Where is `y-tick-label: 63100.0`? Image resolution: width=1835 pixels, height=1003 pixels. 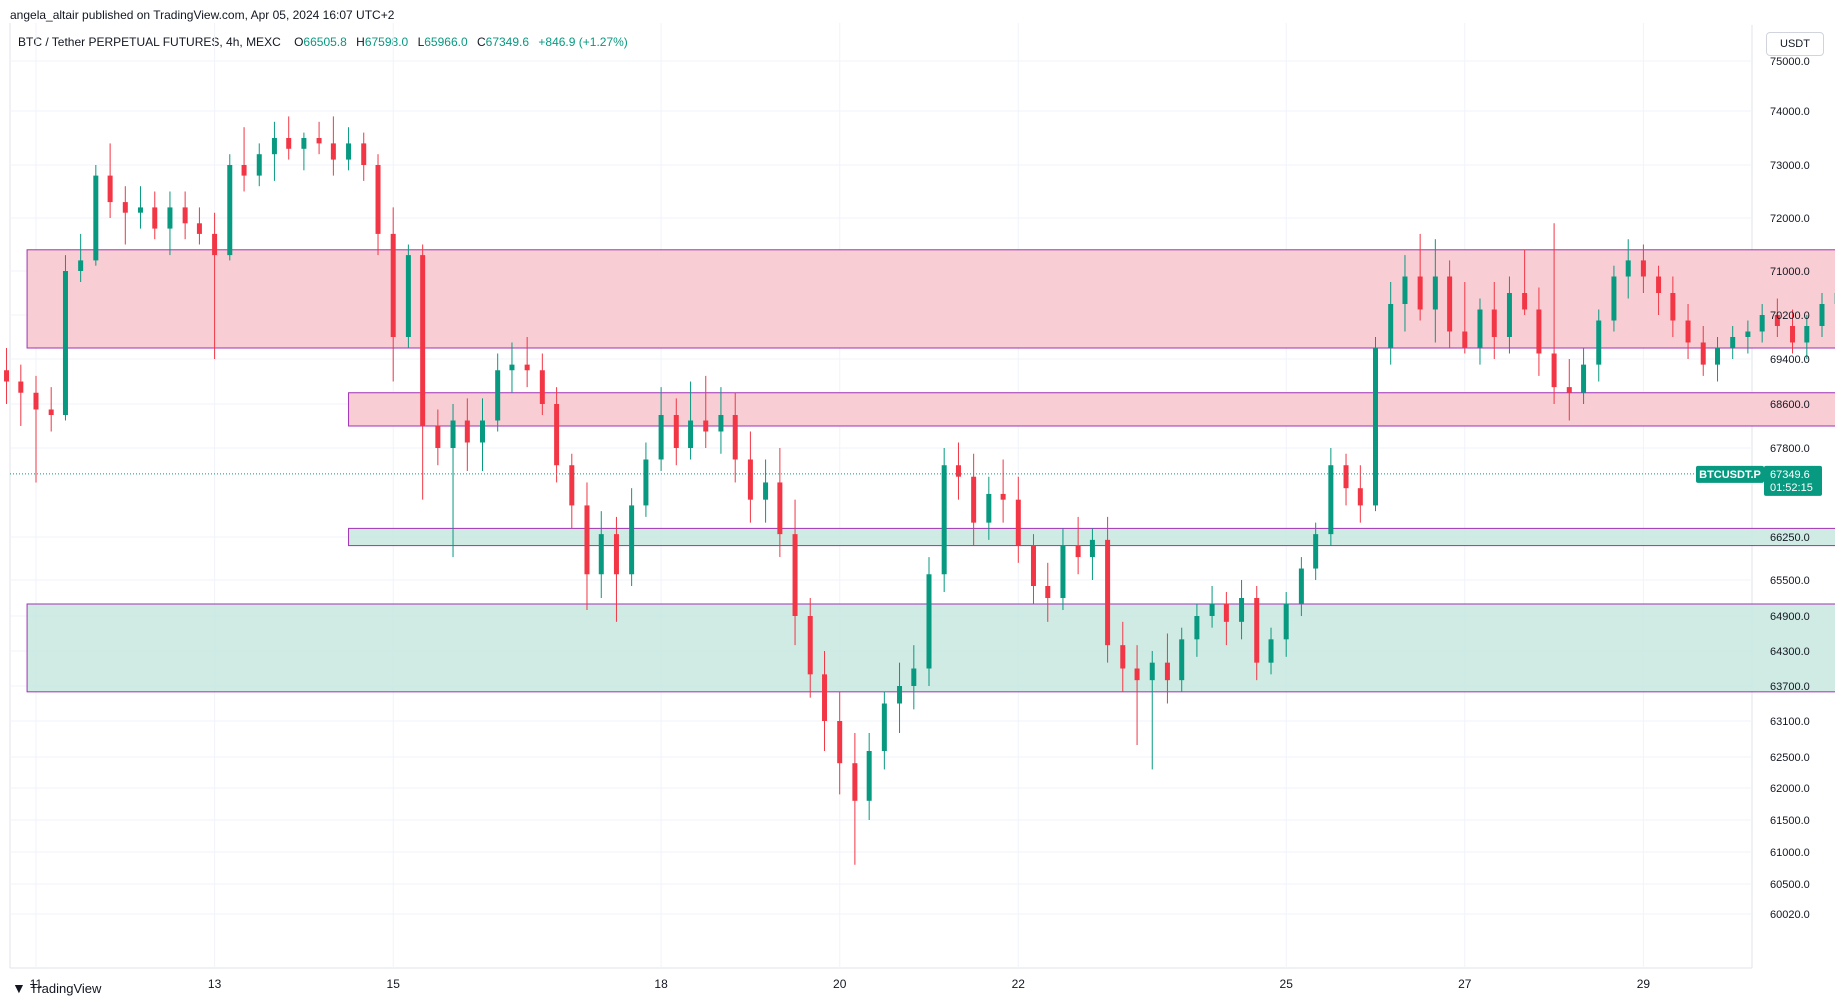
y-tick-label: 63100.0 is located at coordinates (1790, 722).